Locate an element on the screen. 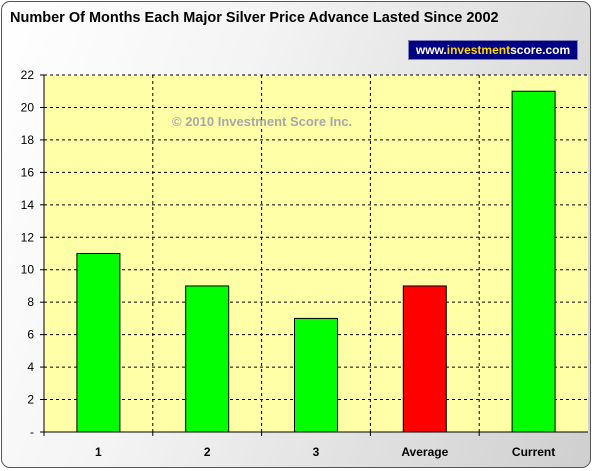 The width and height of the screenshot is (594, 471). x-tick-label: Average is located at coordinates (424, 452).